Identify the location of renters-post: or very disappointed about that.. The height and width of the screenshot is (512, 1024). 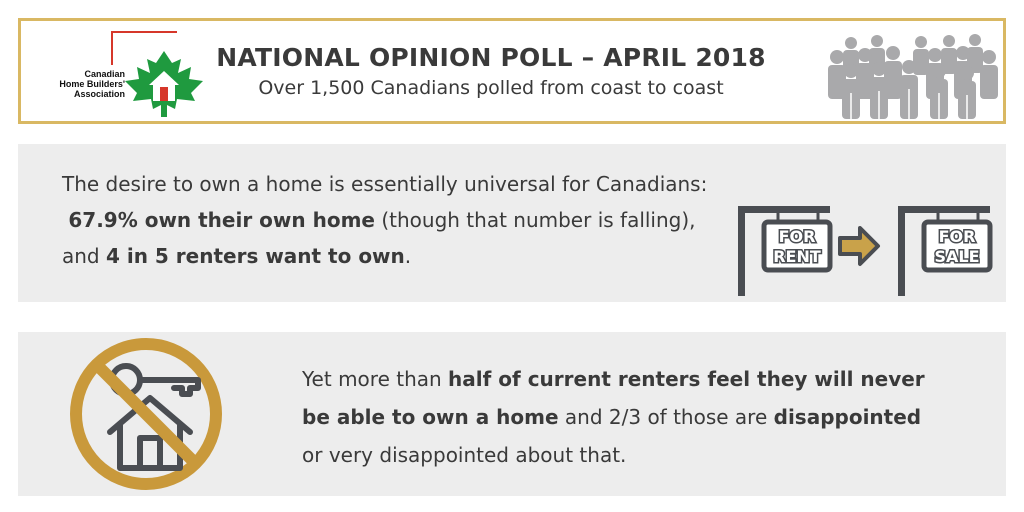
(464, 455).